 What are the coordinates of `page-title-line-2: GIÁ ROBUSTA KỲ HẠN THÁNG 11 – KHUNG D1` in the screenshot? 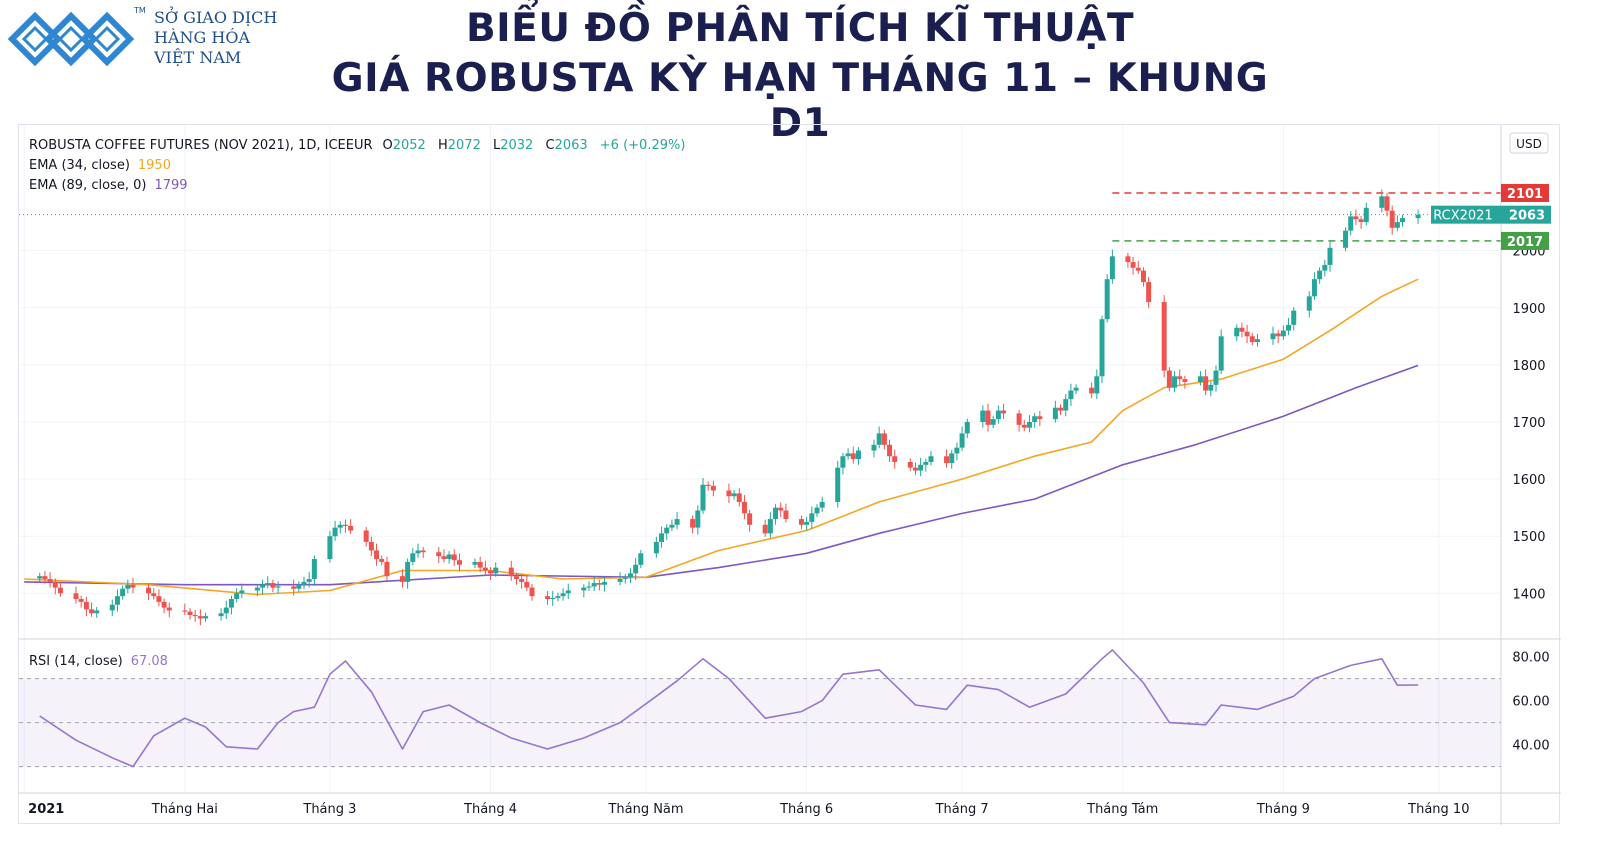 It's located at (800, 101).